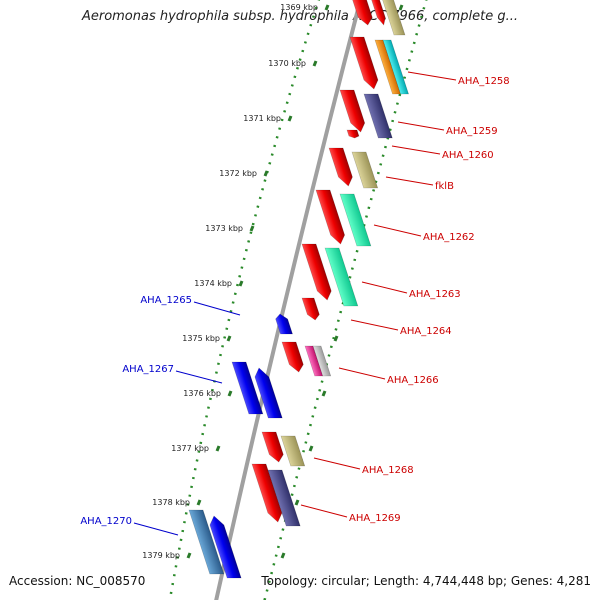  I want to click on kbp-label: 1372 kbp, so click(238, 173).